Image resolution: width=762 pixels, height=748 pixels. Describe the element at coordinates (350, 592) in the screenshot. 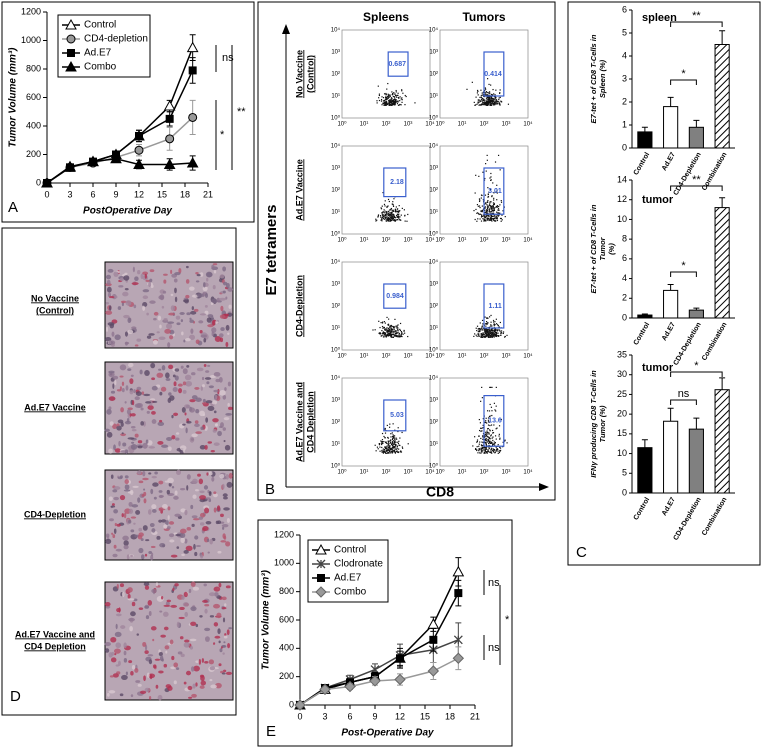

I see `legend-label: Combo` at that location.